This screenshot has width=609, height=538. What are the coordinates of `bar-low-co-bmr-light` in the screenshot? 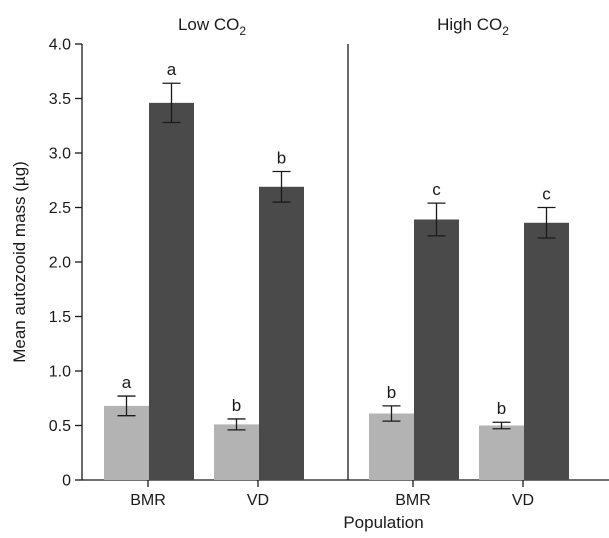 It's located at (126, 442).